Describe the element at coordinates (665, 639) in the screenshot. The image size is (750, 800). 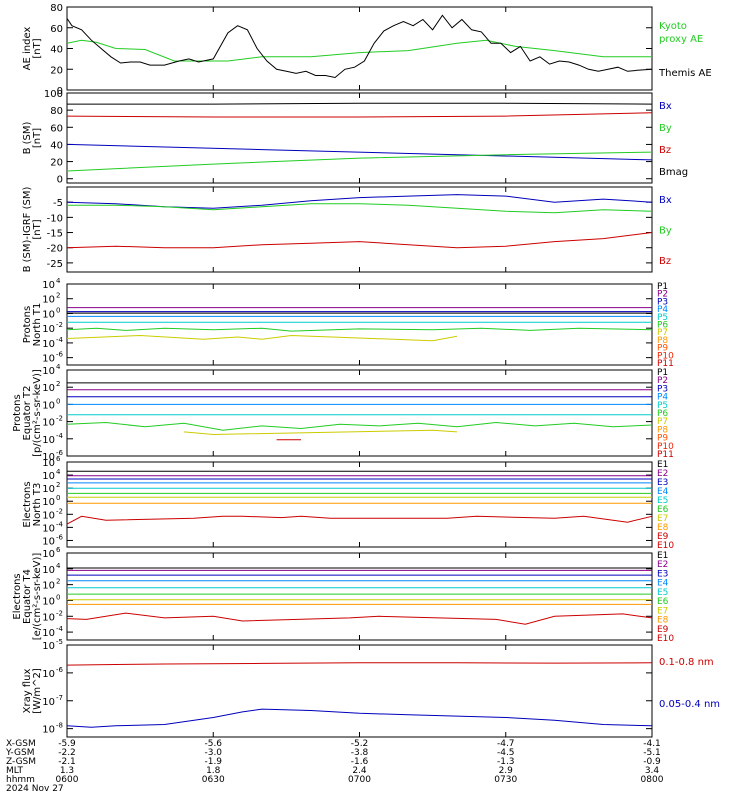
I see `legend-item: E10` at that location.